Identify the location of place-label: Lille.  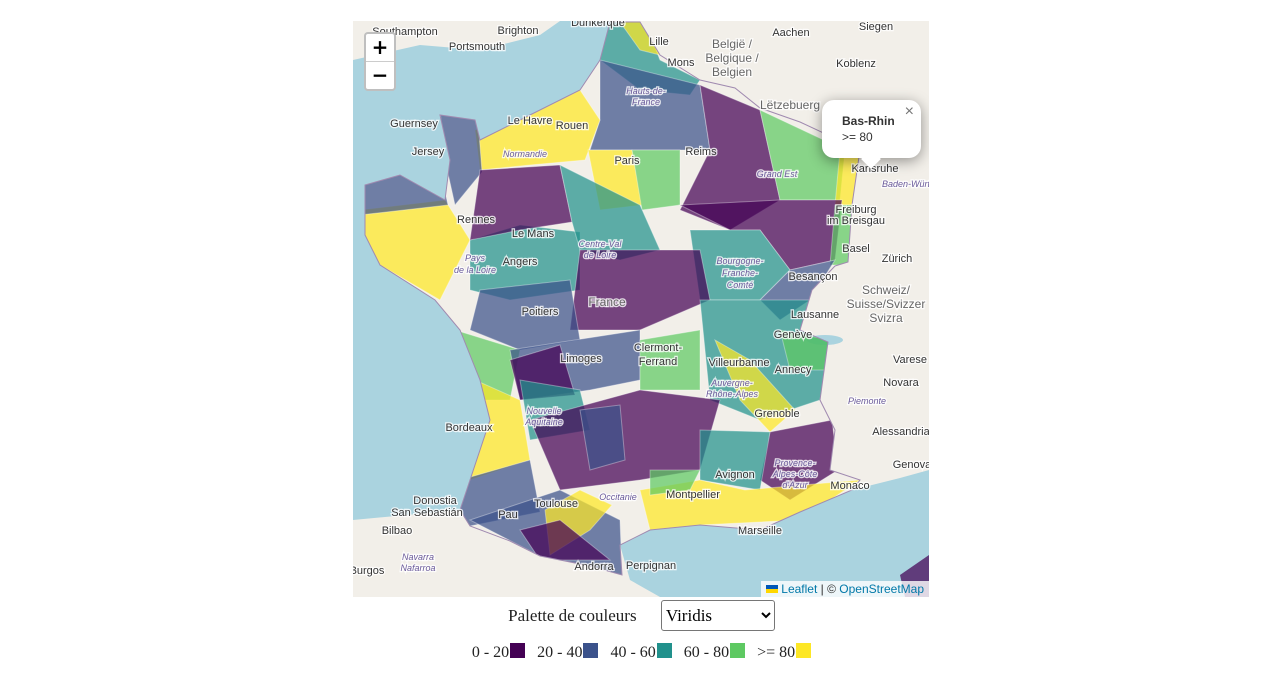
(659, 42).